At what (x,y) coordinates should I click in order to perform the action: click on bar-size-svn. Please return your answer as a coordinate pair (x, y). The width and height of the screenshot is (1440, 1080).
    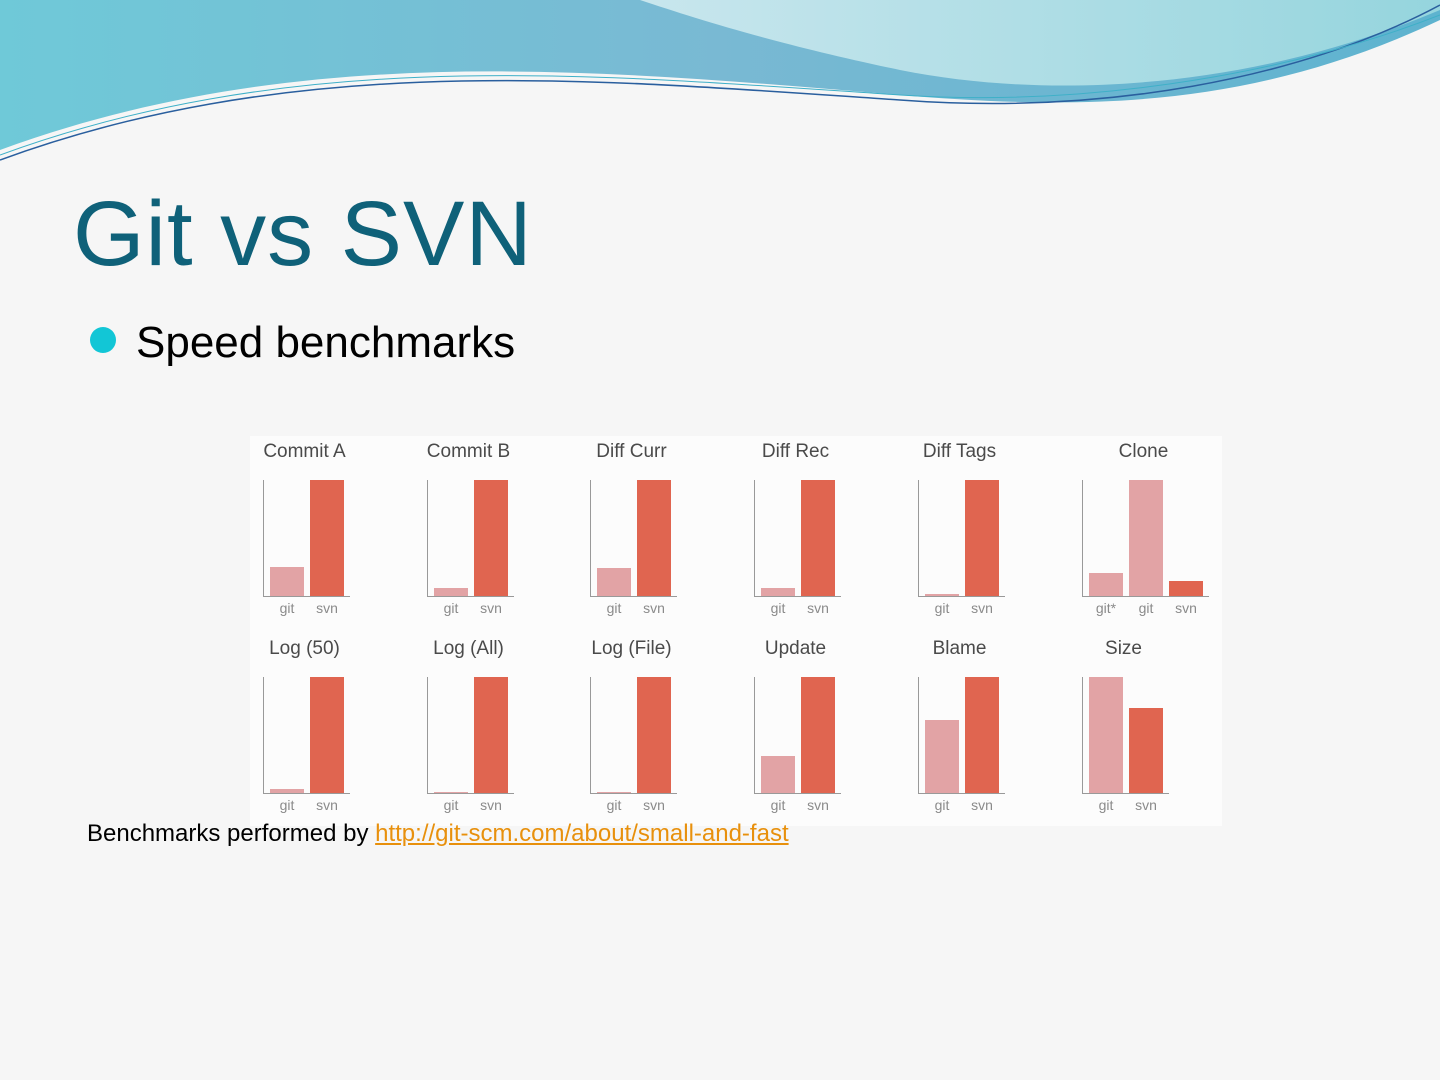
    Looking at the image, I should click on (1146, 750).